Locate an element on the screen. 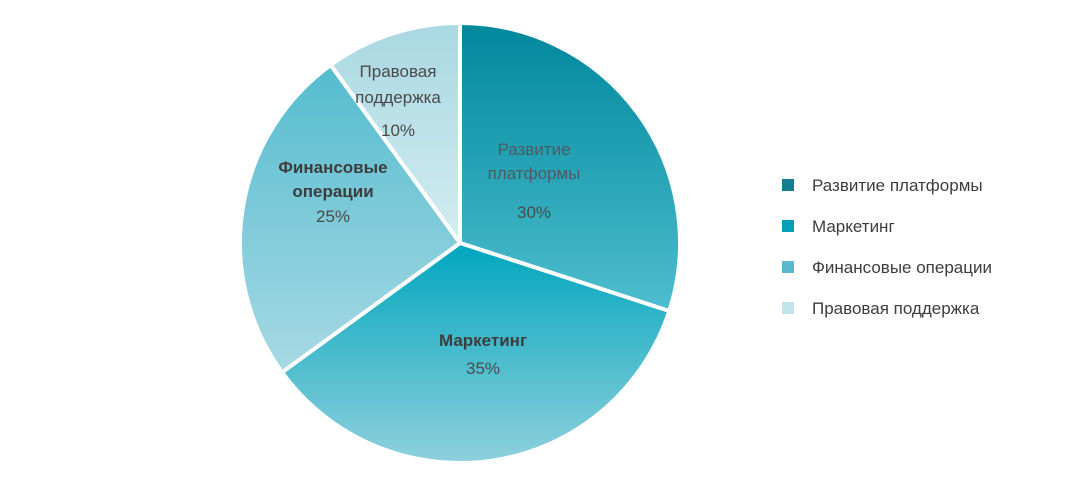 This screenshot has width=1092, height=488. legend-label-4: Правовая поддержка is located at coordinates (896, 308).